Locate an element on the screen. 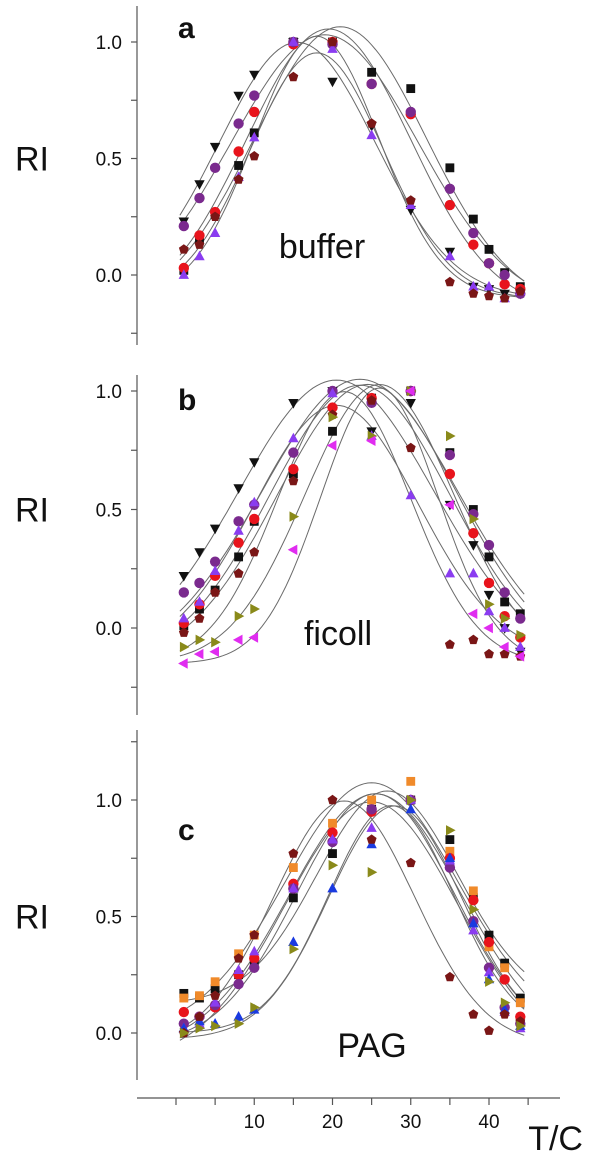  fit-curve-magenta_triangle_left is located at coordinates (352, 525).